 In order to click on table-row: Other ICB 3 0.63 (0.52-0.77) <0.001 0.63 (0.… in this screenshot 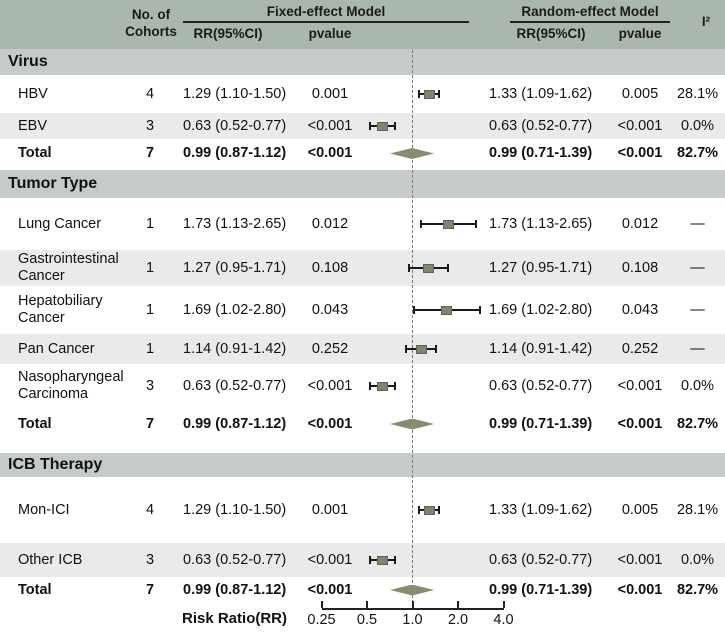, I will do `click(362, 560)`.